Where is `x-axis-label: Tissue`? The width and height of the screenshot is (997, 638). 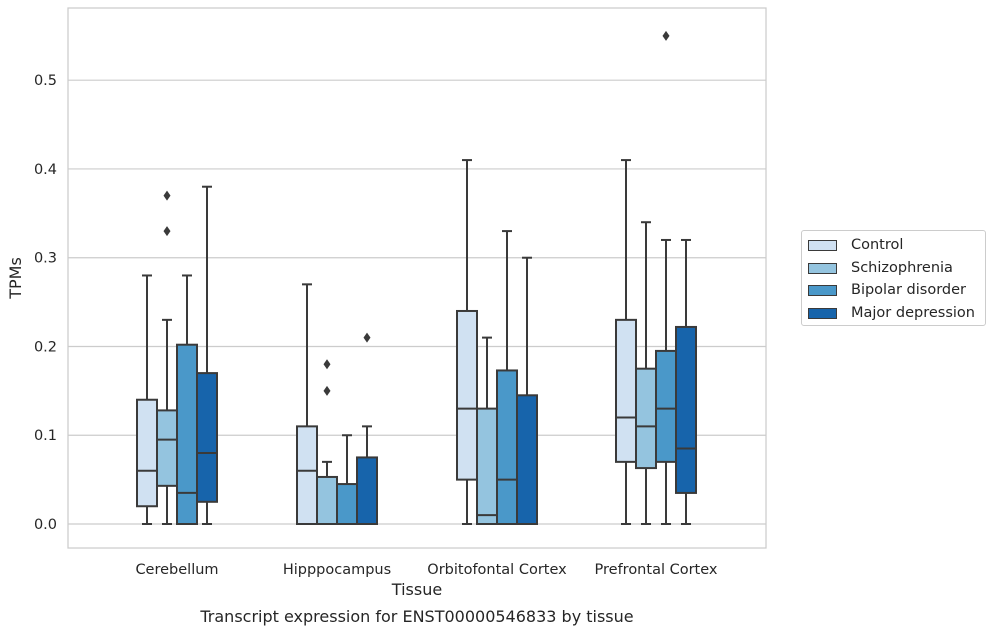 x-axis-label: Tissue is located at coordinates (416, 589).